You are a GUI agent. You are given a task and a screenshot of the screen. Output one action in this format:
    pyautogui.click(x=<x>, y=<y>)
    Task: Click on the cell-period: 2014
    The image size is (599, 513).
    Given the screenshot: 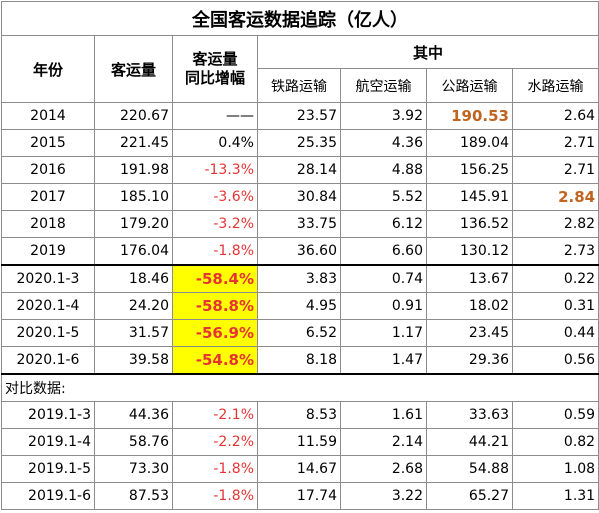 What is the action you would take?
    pyautogui.click(x=48, y=116)
    